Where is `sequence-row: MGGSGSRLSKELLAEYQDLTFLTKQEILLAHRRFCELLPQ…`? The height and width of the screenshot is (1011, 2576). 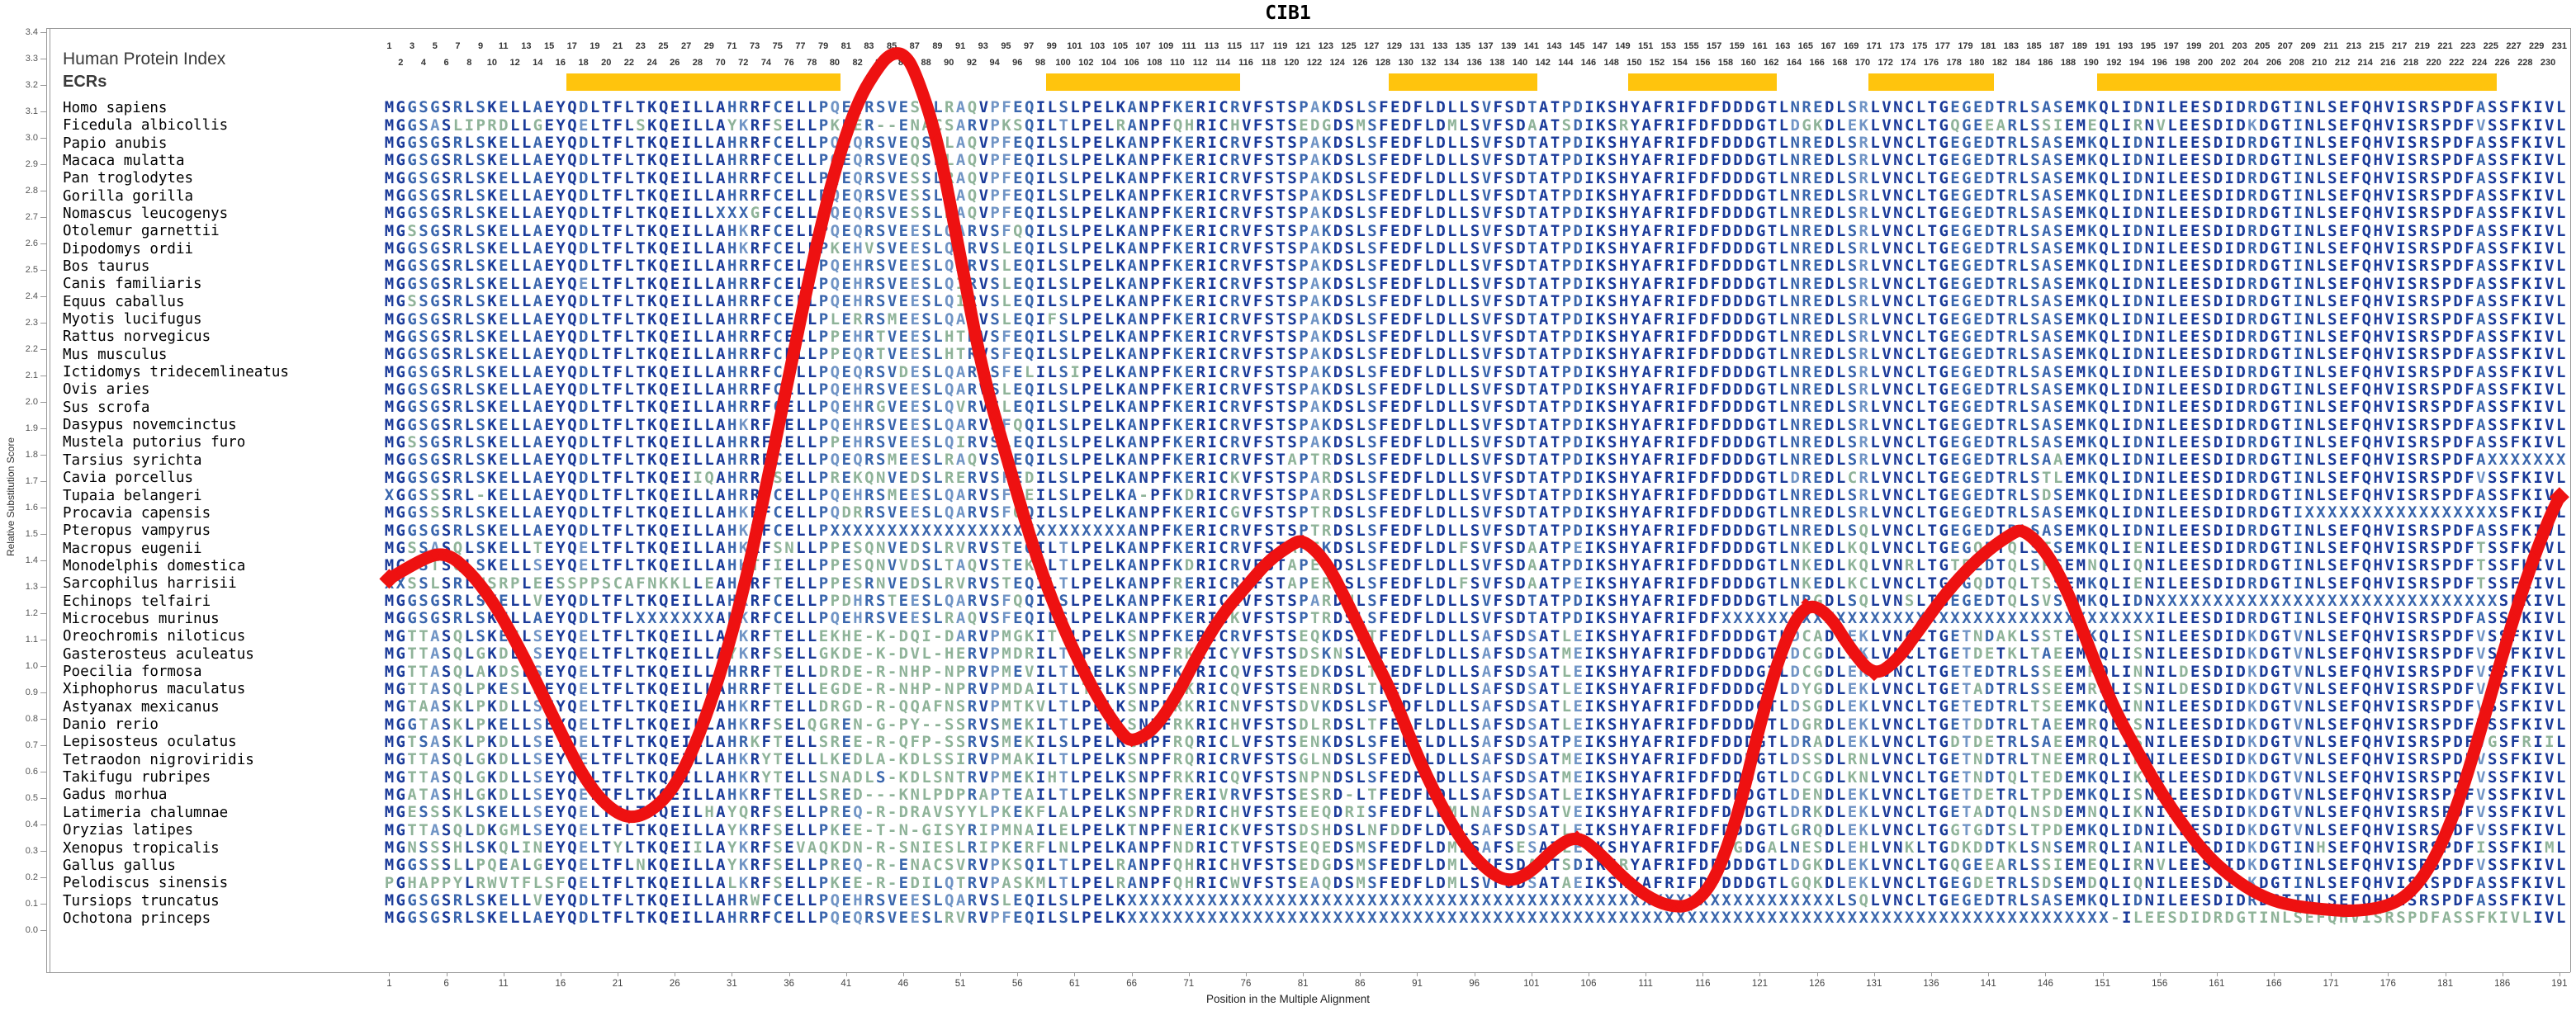 sequence-row: MGGSGSRLSKELLAEYQDLTFLTKQEILLAHRRFCELLPQ… is located at coordinates (1476, 196).